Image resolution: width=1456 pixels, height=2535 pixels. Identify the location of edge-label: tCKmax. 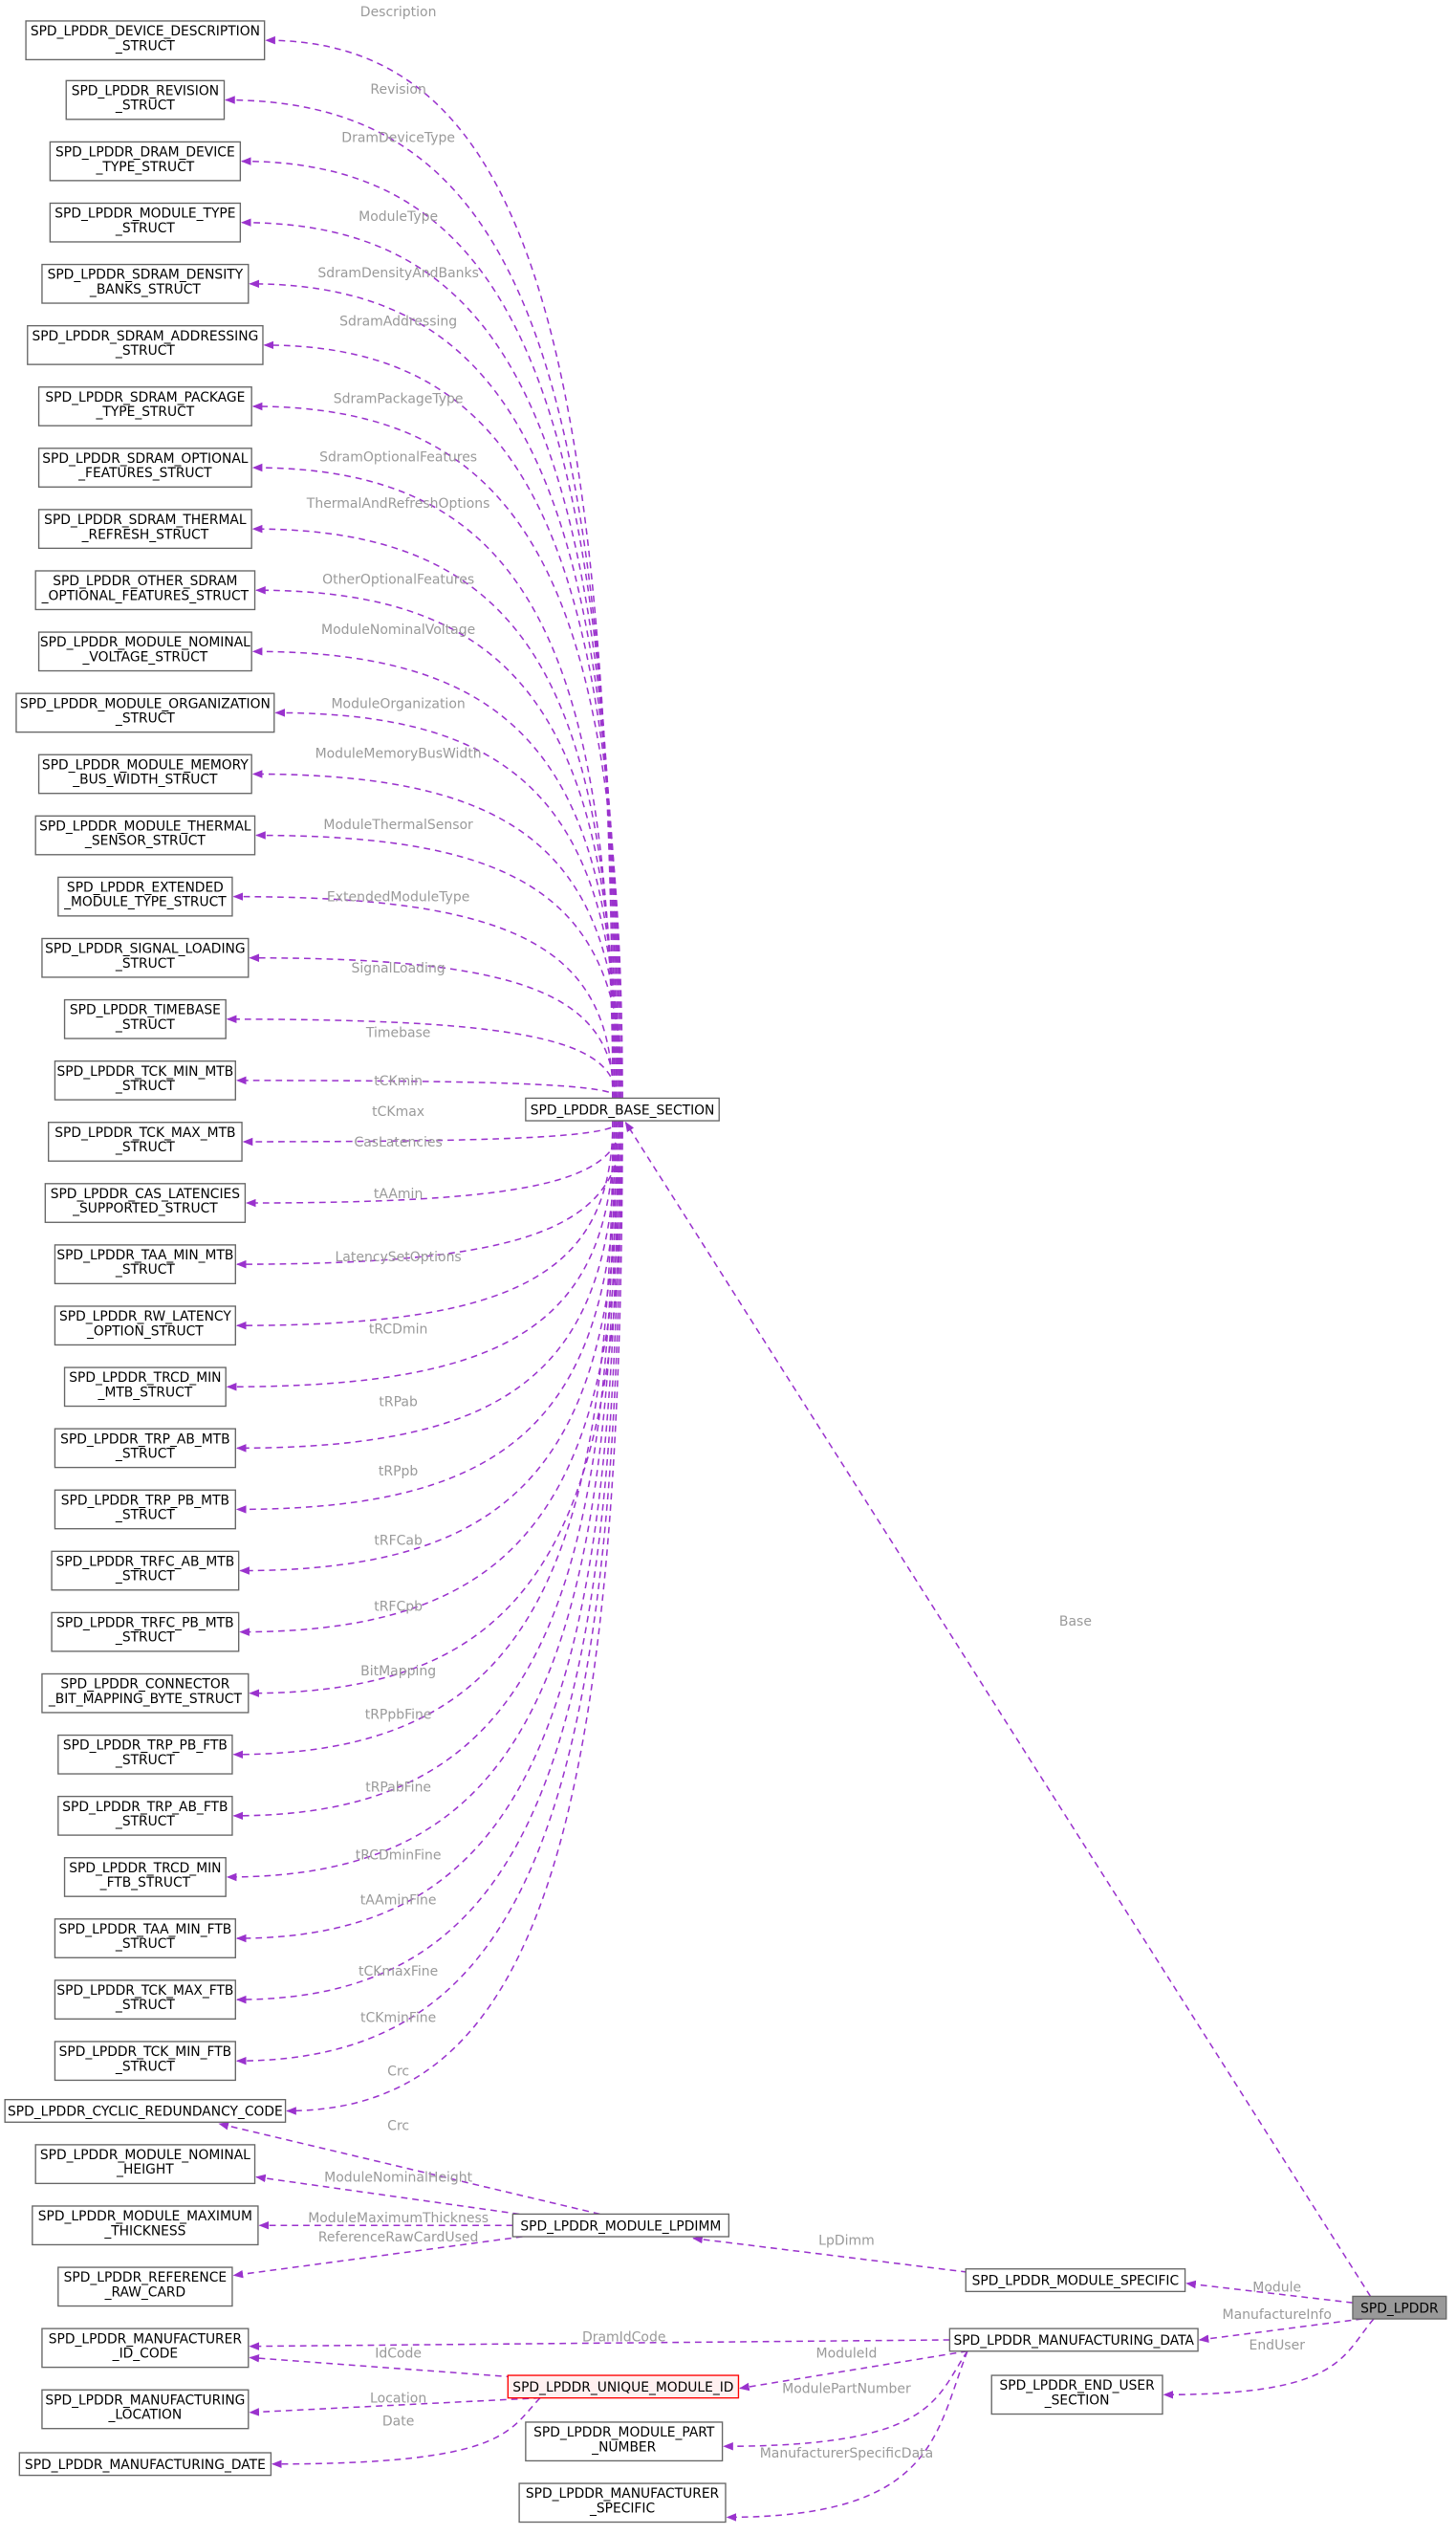
(398, 1112).